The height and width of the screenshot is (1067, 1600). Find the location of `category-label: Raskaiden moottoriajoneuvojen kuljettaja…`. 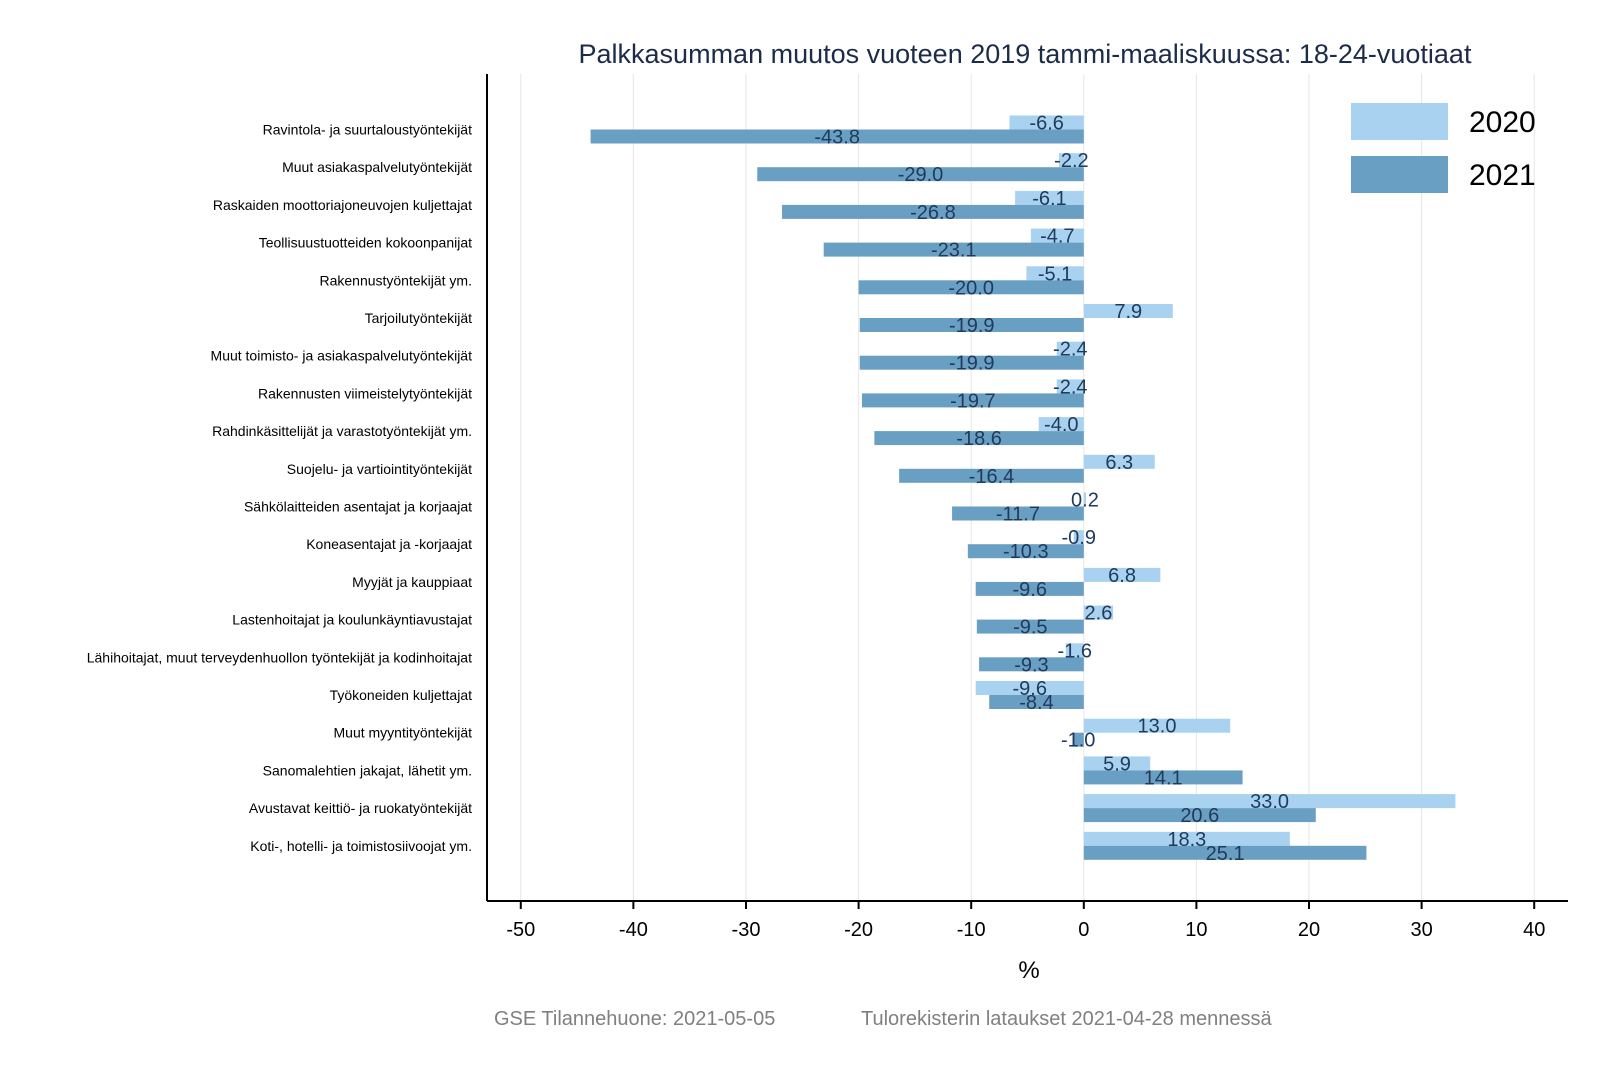

category-label: Raskaiden moottoriajoneuvojen kuljettaja… is located at coordinates (342, 205).